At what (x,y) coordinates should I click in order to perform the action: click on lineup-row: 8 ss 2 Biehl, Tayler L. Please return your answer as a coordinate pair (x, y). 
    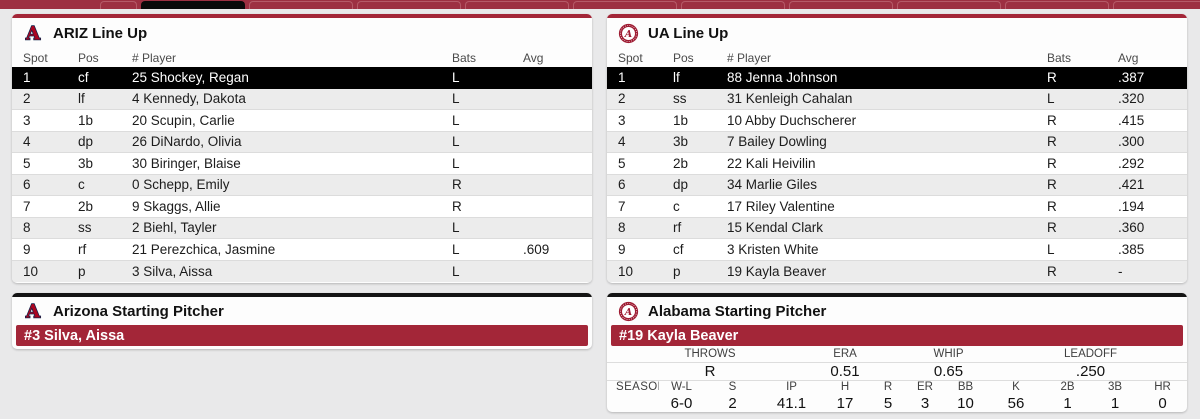
    Looking at the image, I should click on (302, 228).